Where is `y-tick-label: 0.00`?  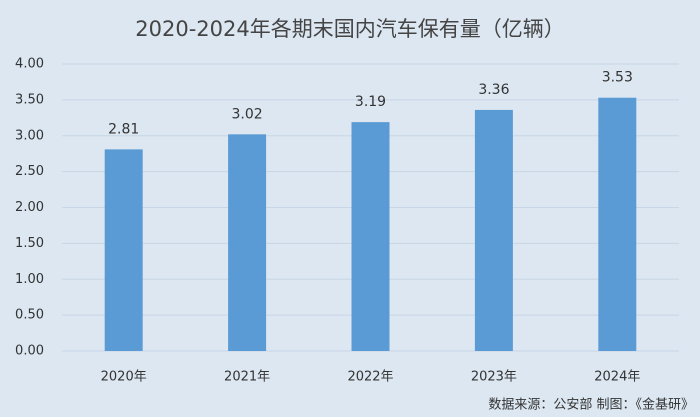 y-tick-label: 0.00 is located at coordinates (29, 351).